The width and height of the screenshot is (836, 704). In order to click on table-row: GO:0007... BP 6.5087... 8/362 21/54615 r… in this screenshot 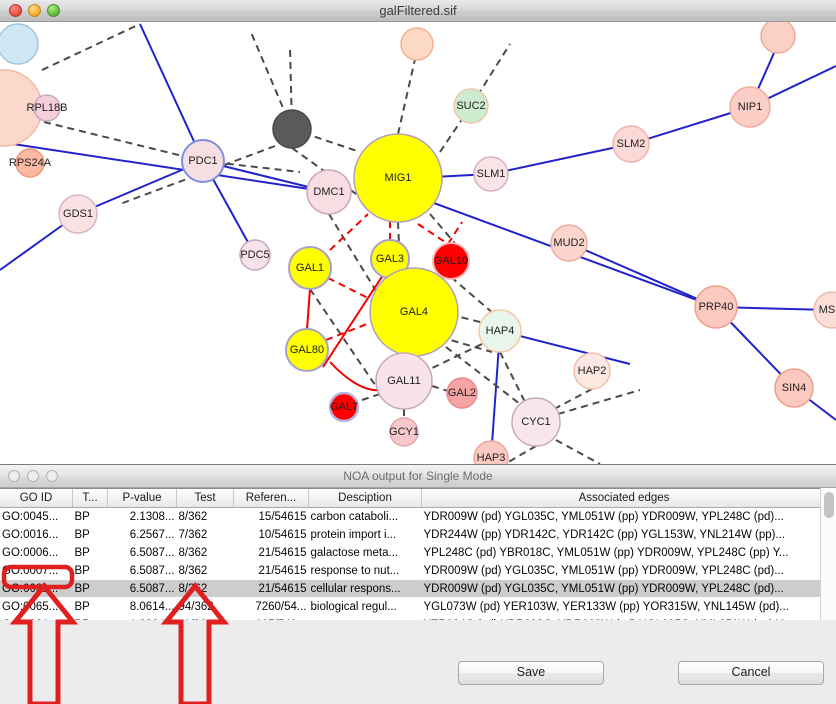, I will do `click(413, 570)`.